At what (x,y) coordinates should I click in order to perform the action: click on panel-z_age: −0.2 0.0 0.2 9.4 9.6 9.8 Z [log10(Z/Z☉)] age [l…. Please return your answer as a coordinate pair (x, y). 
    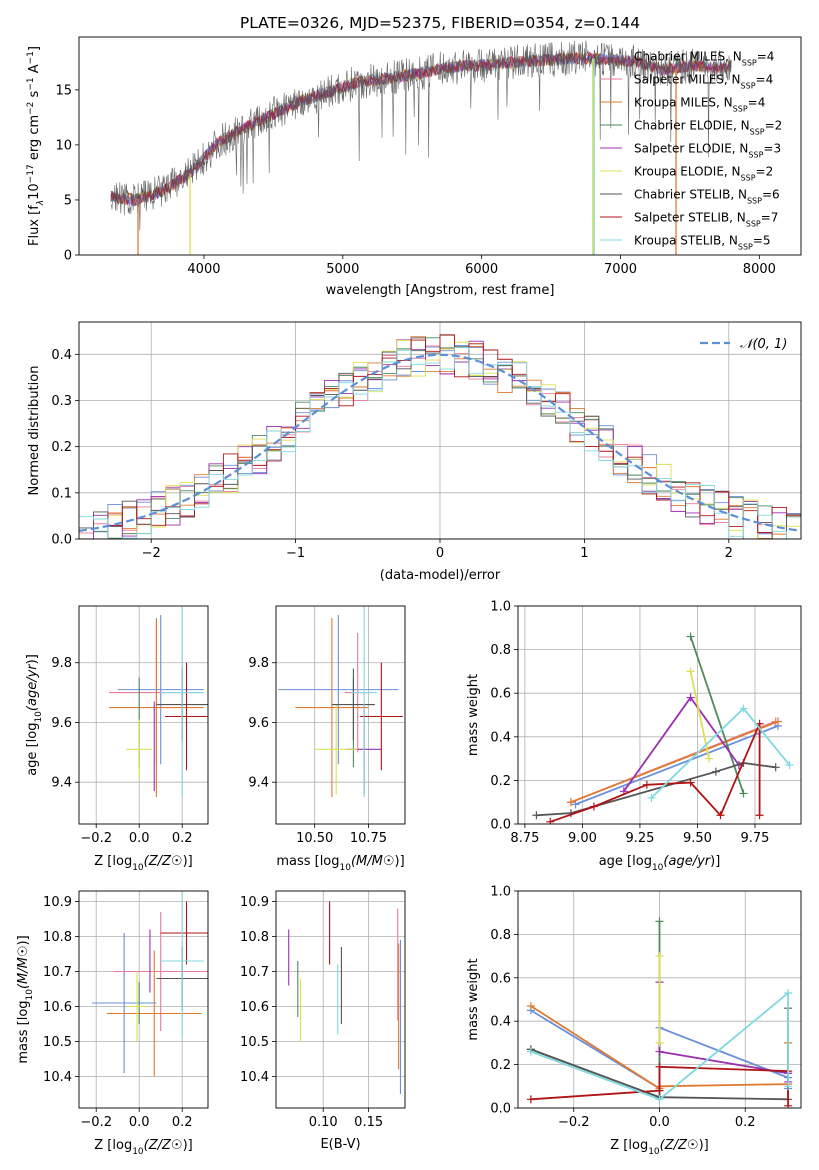
    Looking at the image, I should click on (117, 739).